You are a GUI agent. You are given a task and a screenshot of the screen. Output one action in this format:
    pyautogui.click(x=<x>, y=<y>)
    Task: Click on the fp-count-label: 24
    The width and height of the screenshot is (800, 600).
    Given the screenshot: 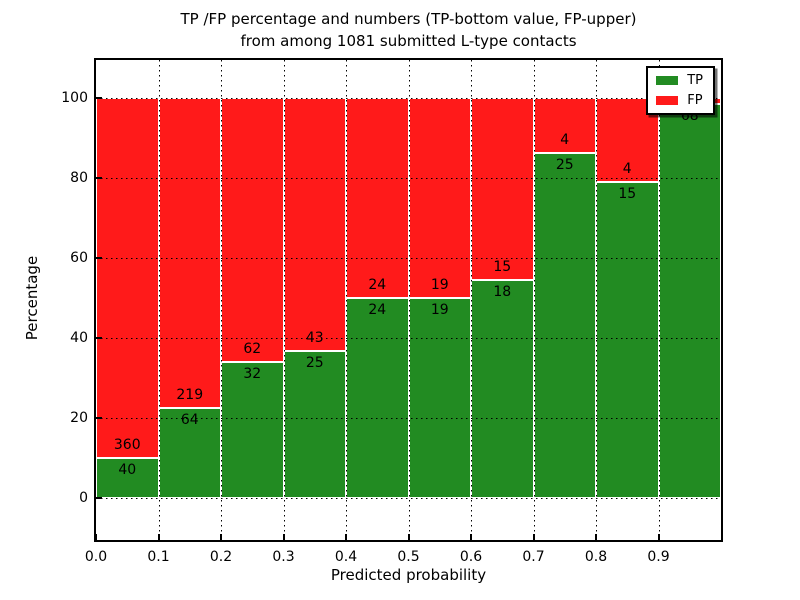 What is the action you would take?
    pyautogui.click(x=377, y=285)
    